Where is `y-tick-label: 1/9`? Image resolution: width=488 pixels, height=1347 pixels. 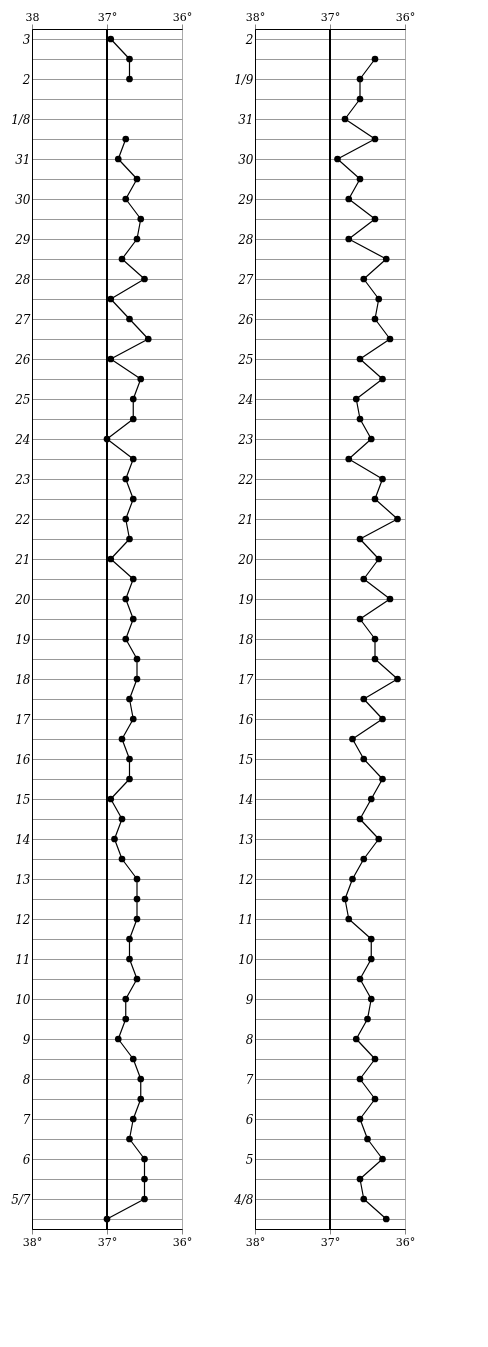 y-tick-label: 1/9 is located at coordinates (244, 79).